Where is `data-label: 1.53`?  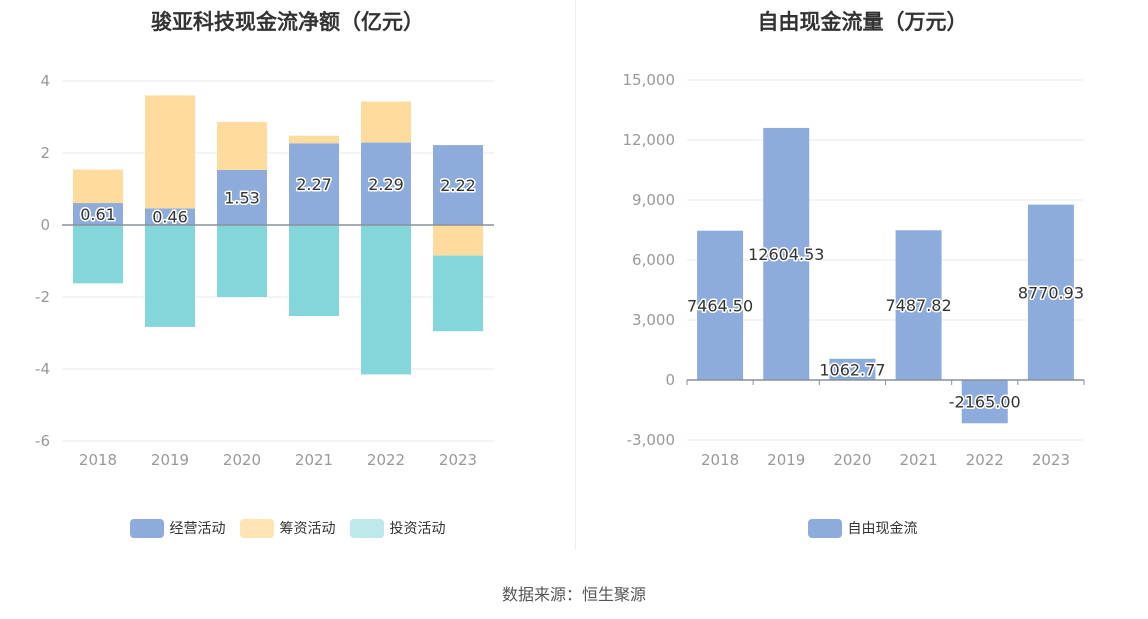 data-label: 1.53 is located at coordinates (242, 197).